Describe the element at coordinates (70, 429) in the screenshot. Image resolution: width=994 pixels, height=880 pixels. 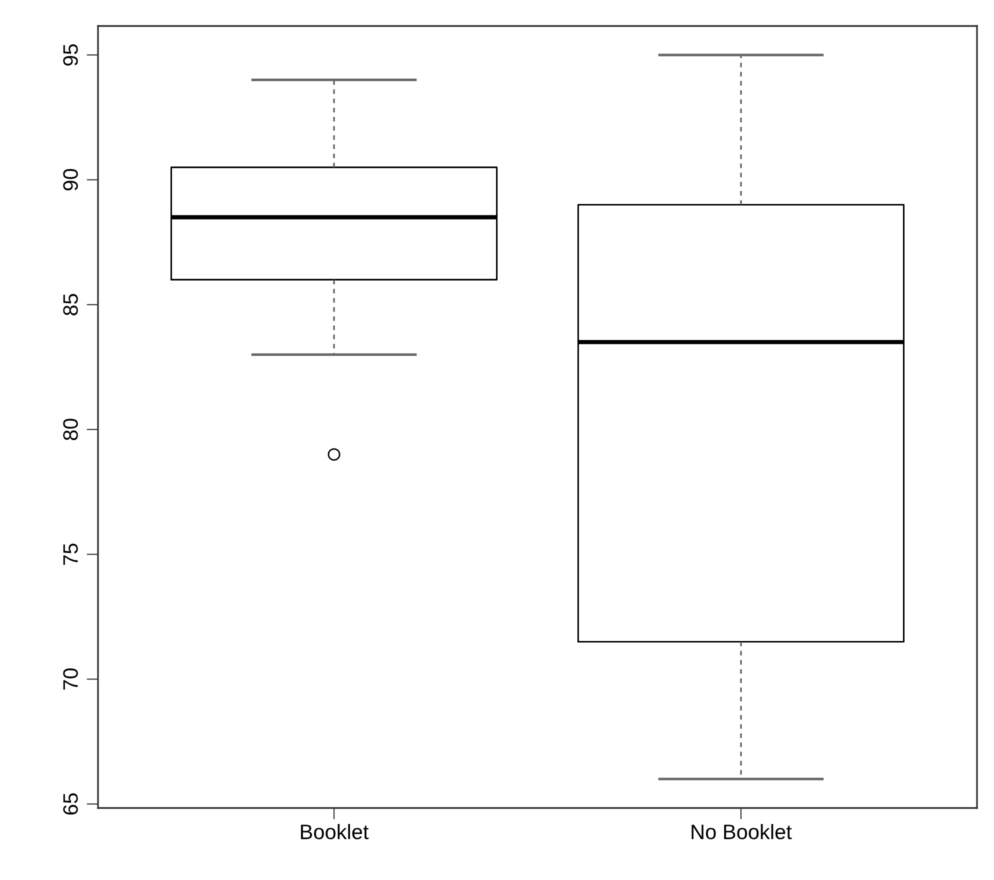
I see `y-tick-label: 80` at that location.